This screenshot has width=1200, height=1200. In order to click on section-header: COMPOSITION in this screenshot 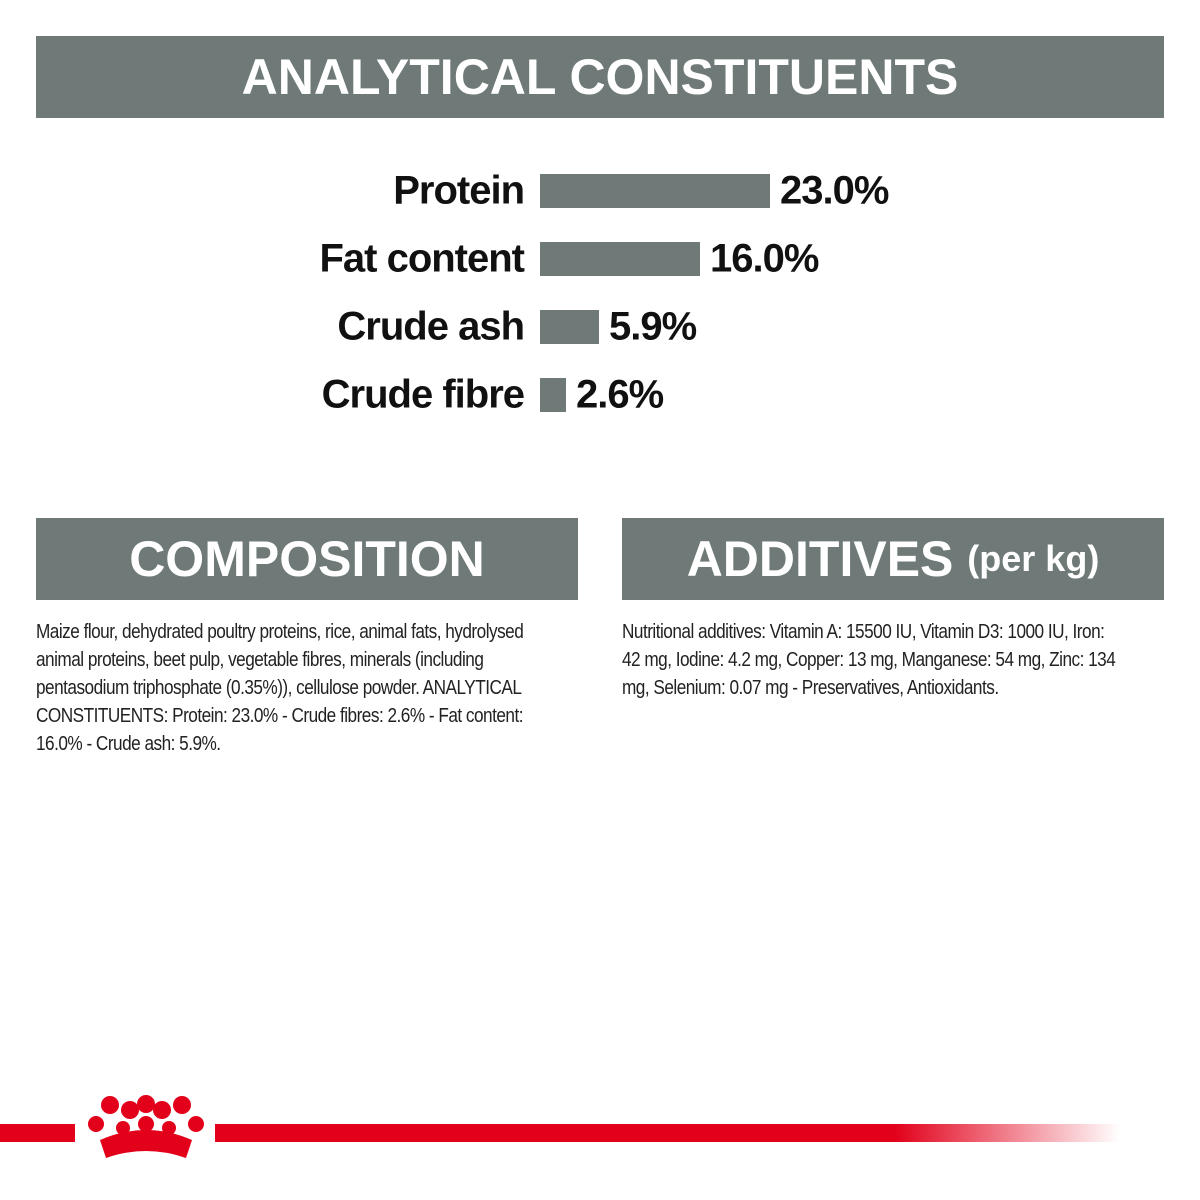, I will do `click(307, 559)`.